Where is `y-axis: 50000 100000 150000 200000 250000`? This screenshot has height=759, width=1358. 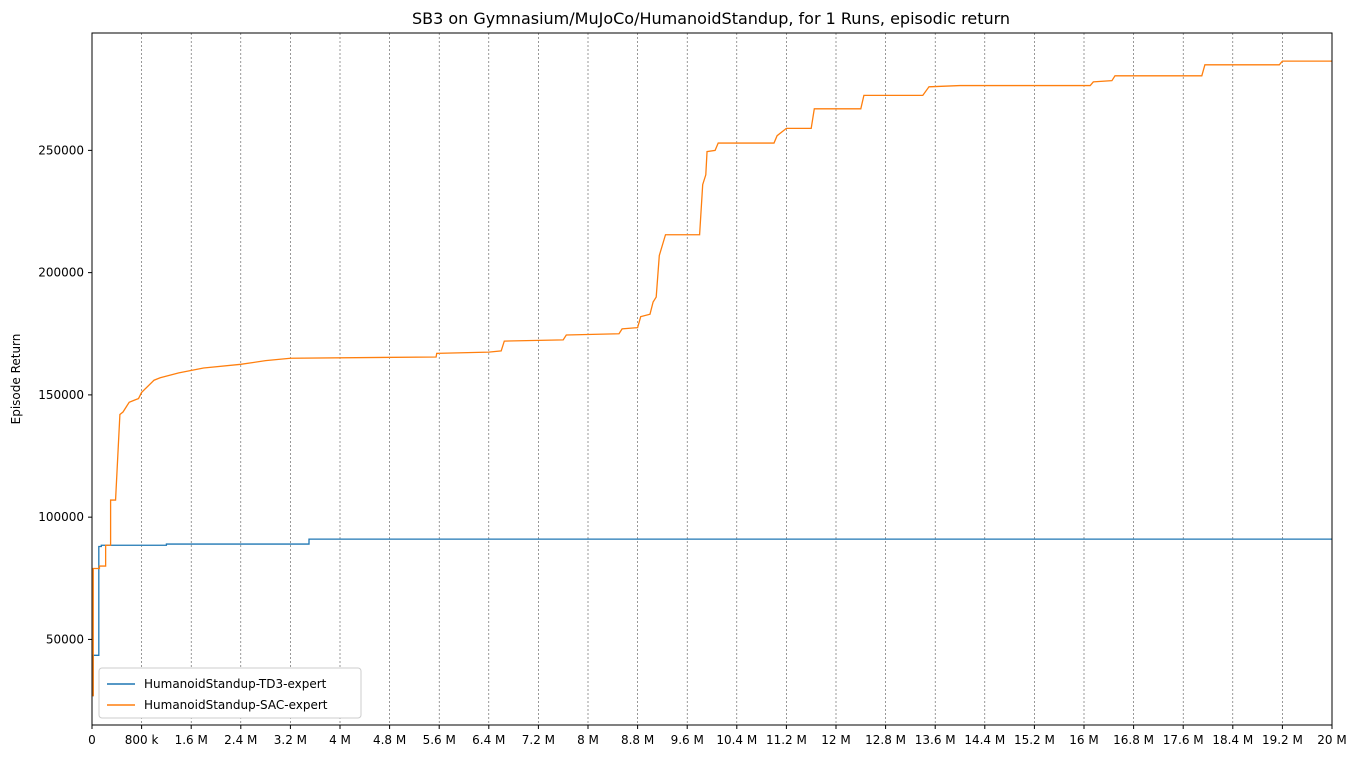 y-axis: 50000 100000 150000 200000 250000 is located at coordinates (65, 394).